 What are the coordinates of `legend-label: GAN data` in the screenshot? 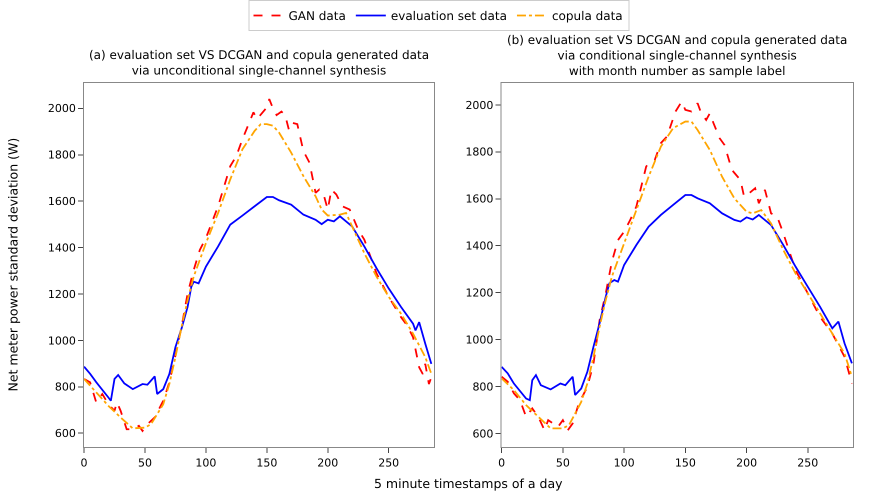 It's located at (317, 16).